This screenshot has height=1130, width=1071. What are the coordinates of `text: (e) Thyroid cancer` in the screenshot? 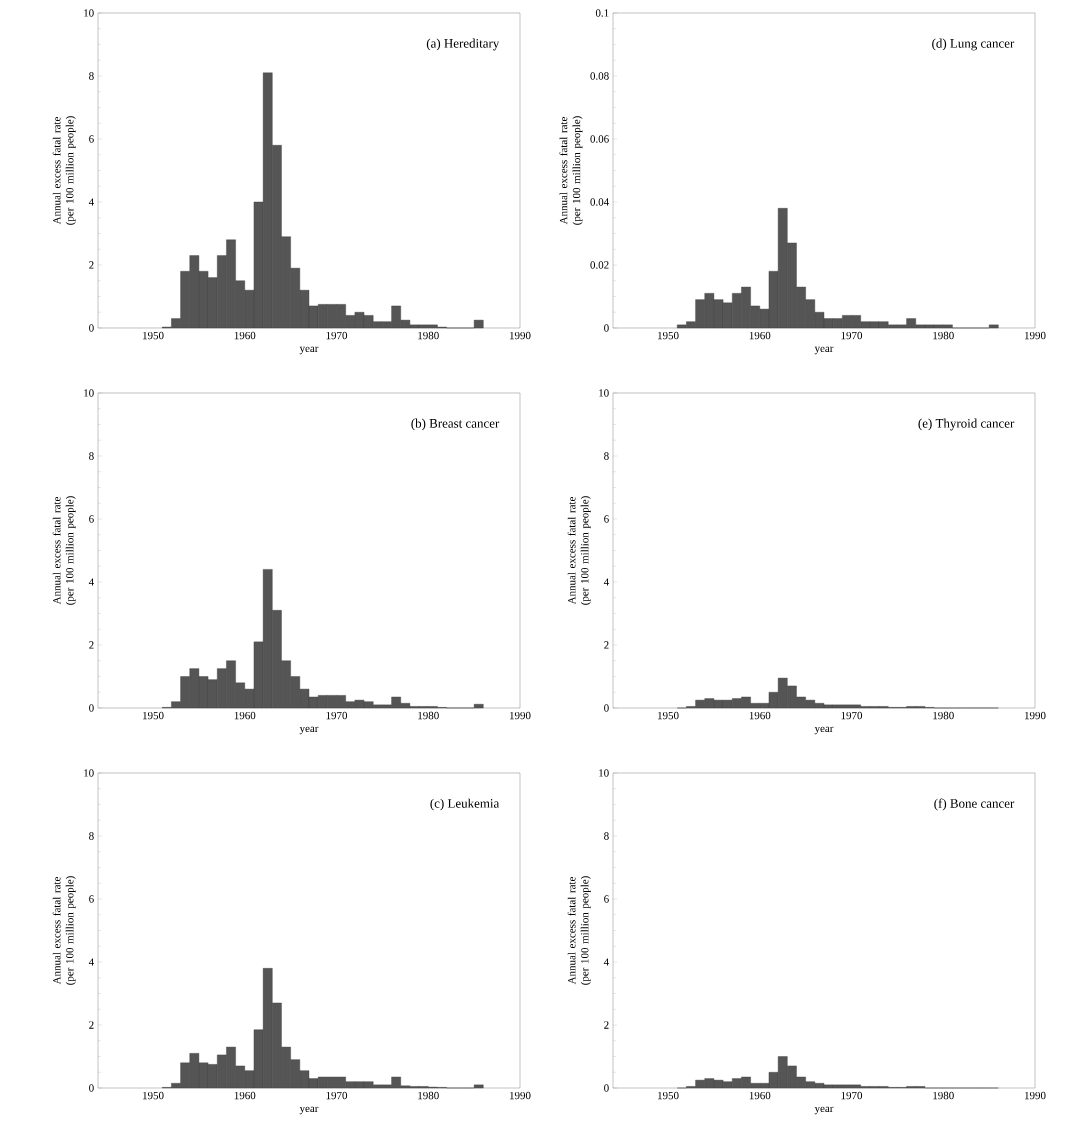 It's located at (966, 424).